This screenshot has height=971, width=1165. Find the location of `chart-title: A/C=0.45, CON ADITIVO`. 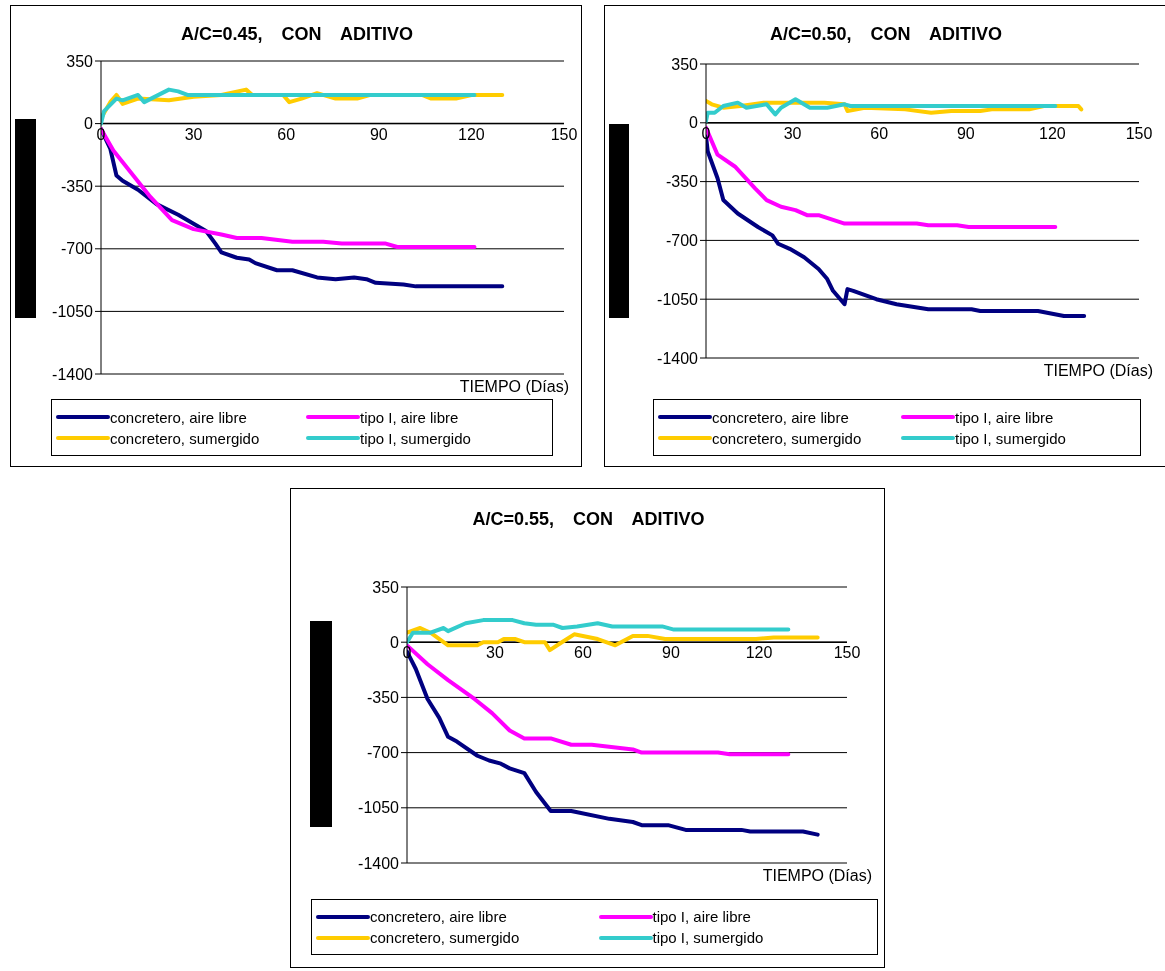

chart-title: A/C=0.45, CON ADITIVO is located at coordinates (297, 34).